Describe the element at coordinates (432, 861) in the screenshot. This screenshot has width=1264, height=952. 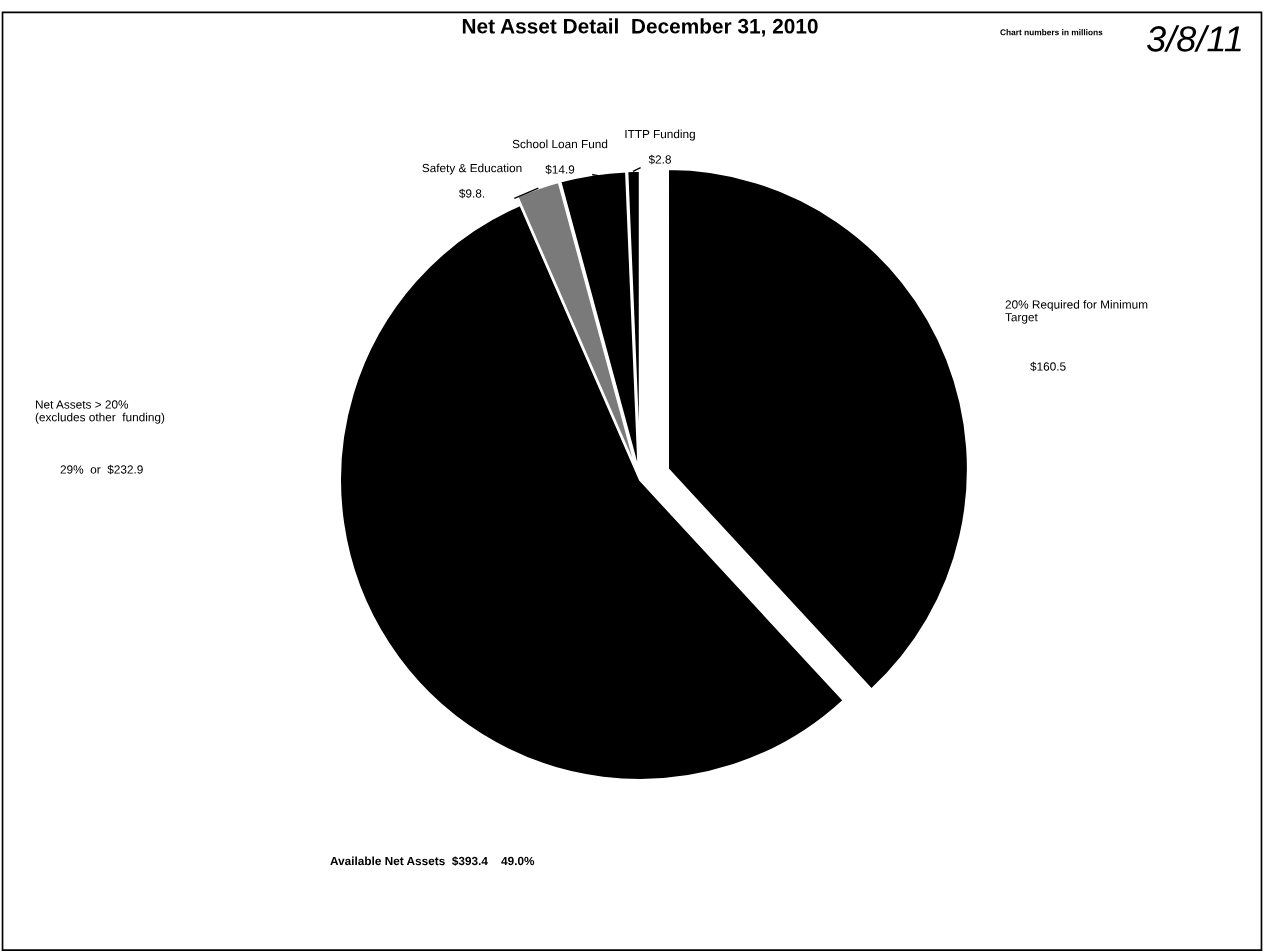
I see `text: Available Net Assets $393.4 49.0%` at that location.